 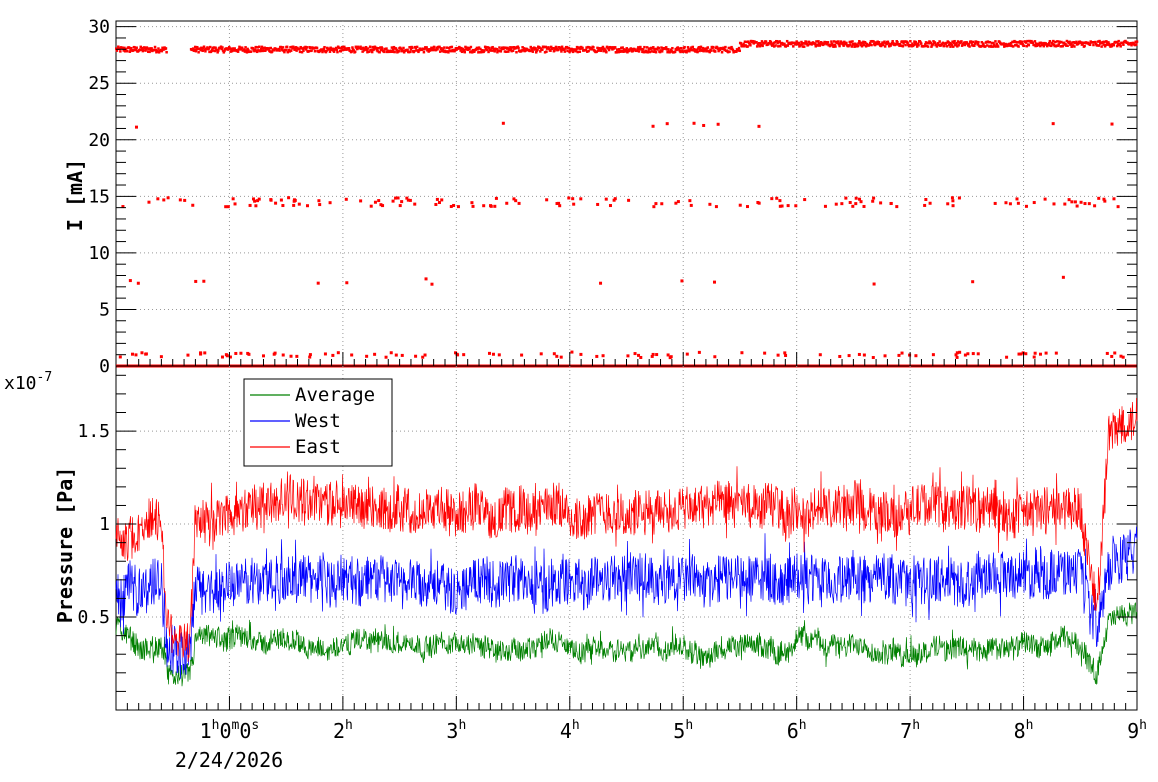 I want to click on x-tick-label: 9h, so click(x=1137, y=730).